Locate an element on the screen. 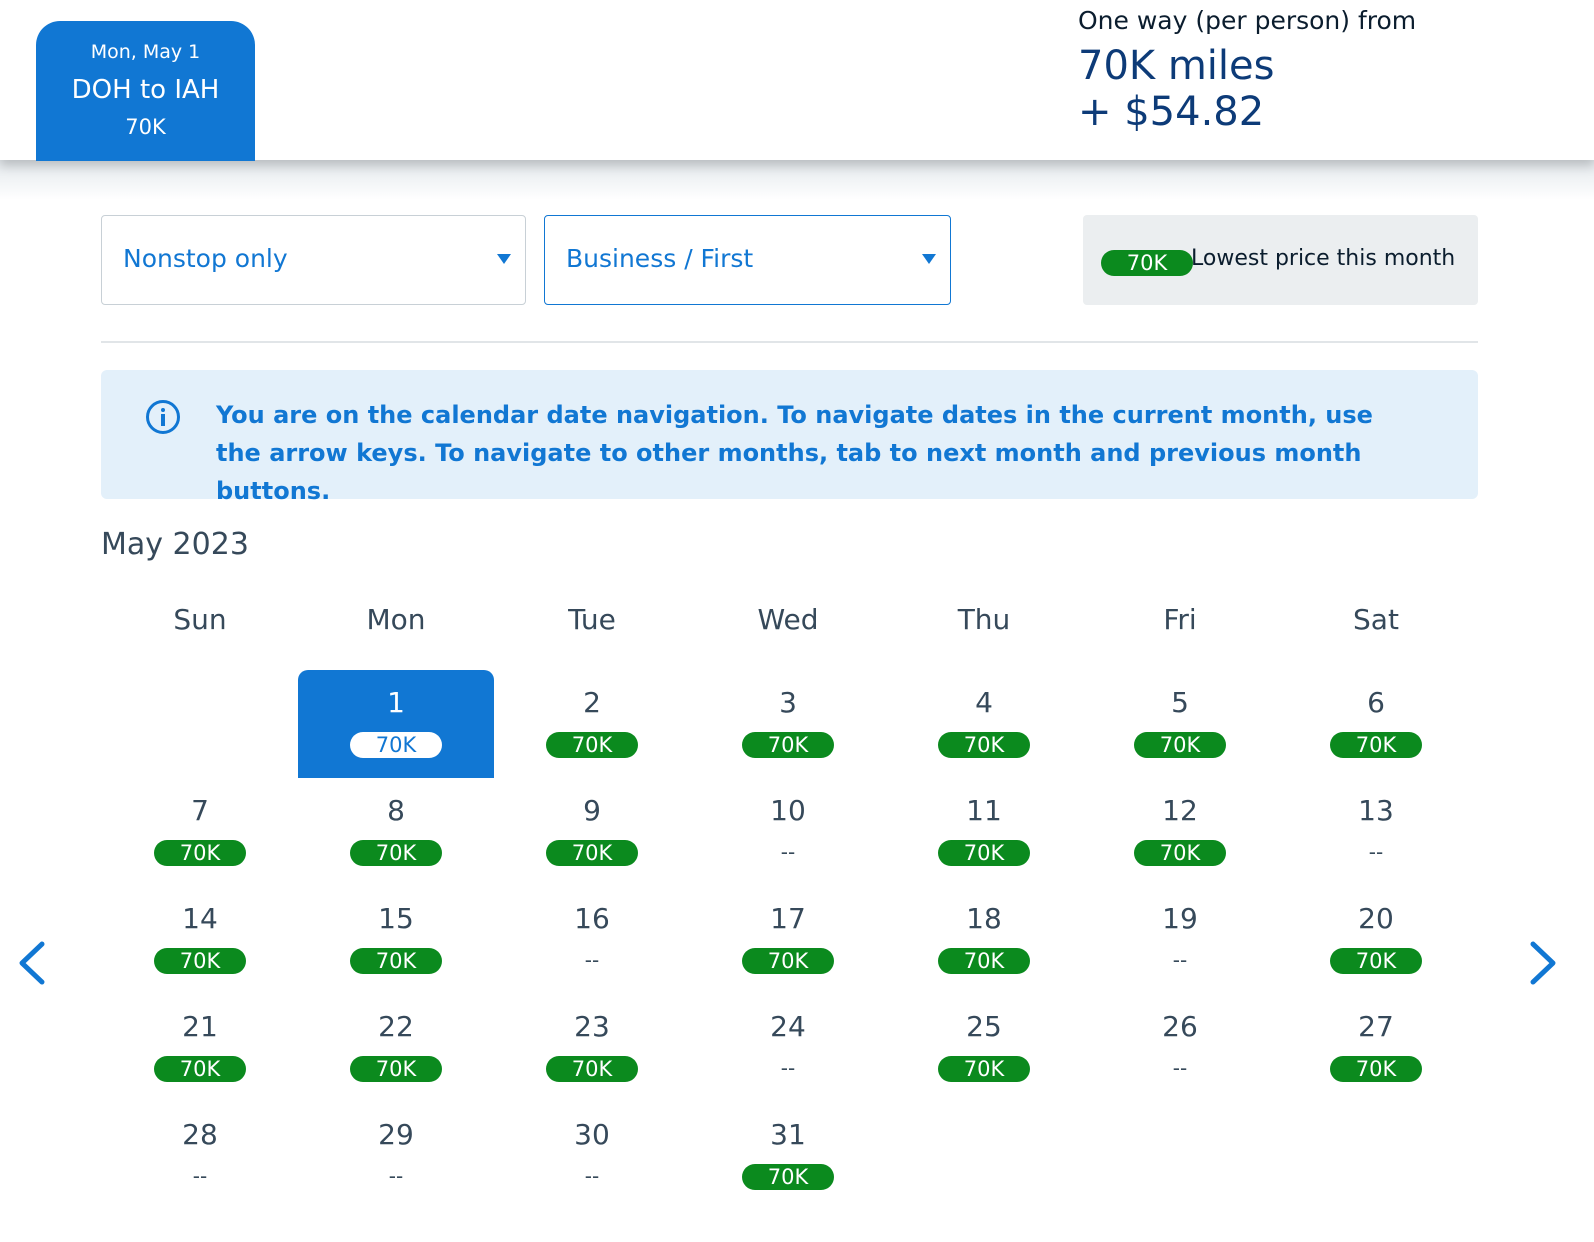 Image resolution: width=1594 pixels, height=1242 pixels. calendar-day-18: 18 70K is located at coordinates (984, 940).